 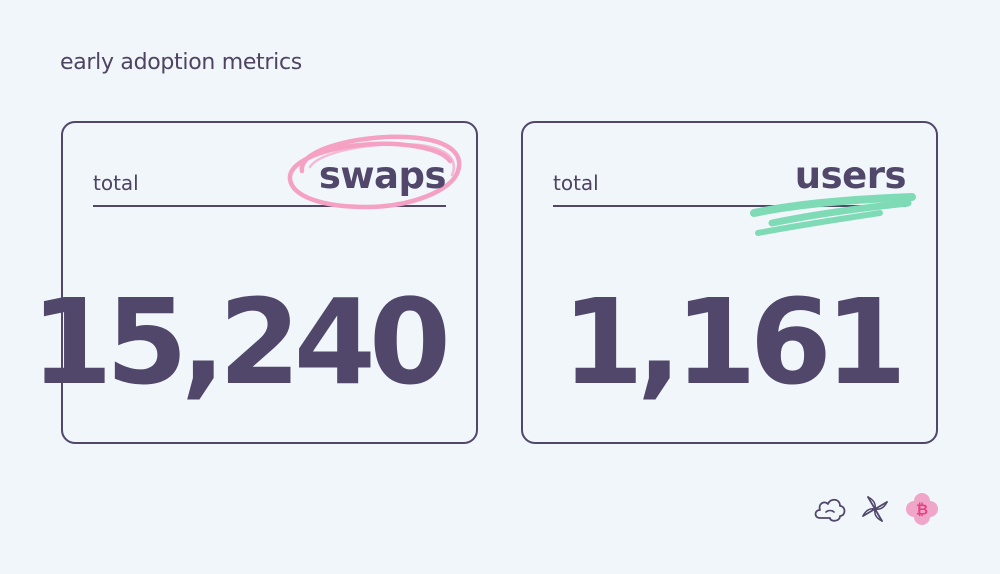 What do you see at coordinates (833, 214) in the screenshot?
I see `underline-highlight-marker` at bounding box center [833, 214].